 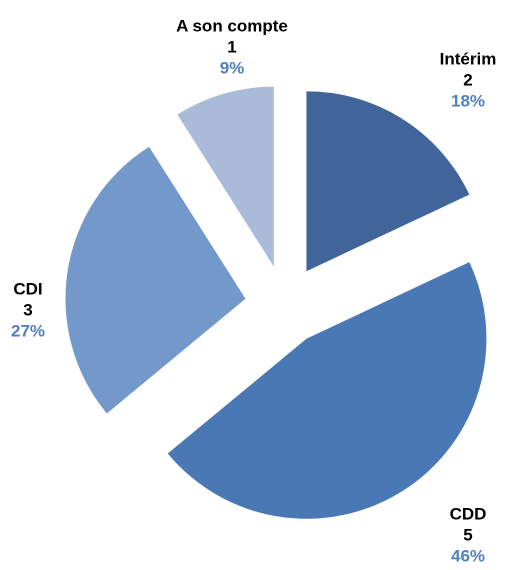 I want to click on slice-percent: 9%, so click(x=232, y=67).